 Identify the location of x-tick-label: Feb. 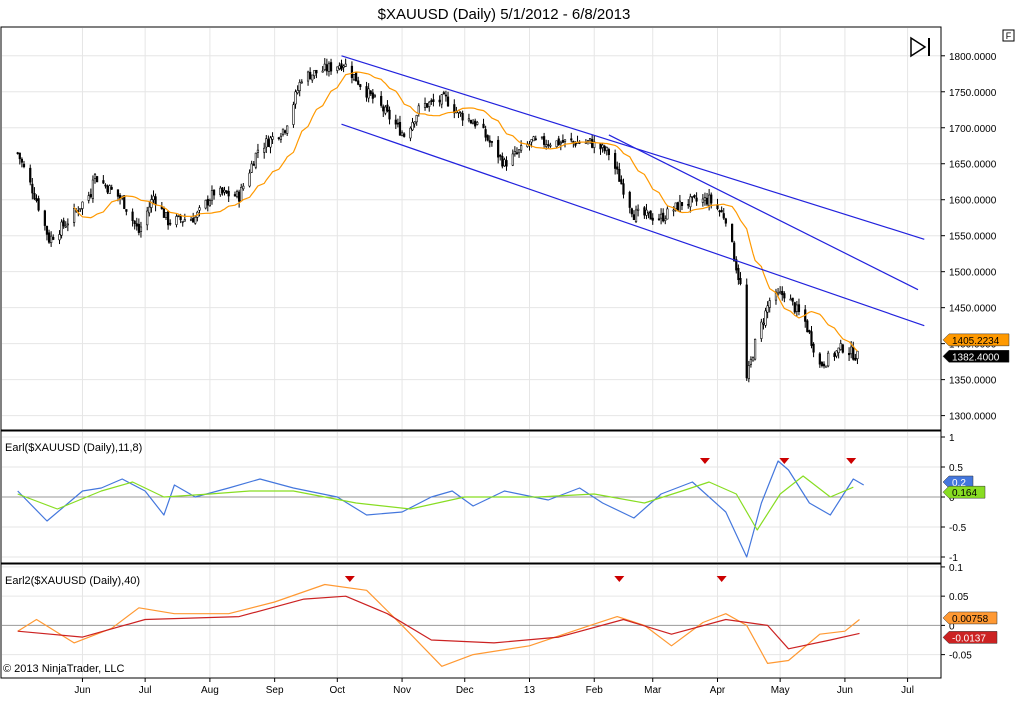
(595, 690).